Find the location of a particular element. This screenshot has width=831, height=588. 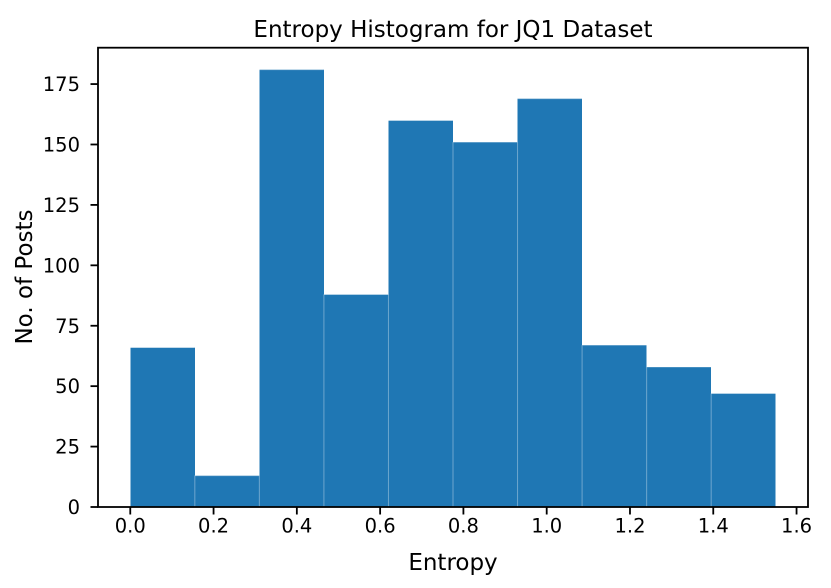

x-axis-label: Entropy is located at coordinates (452, 563).